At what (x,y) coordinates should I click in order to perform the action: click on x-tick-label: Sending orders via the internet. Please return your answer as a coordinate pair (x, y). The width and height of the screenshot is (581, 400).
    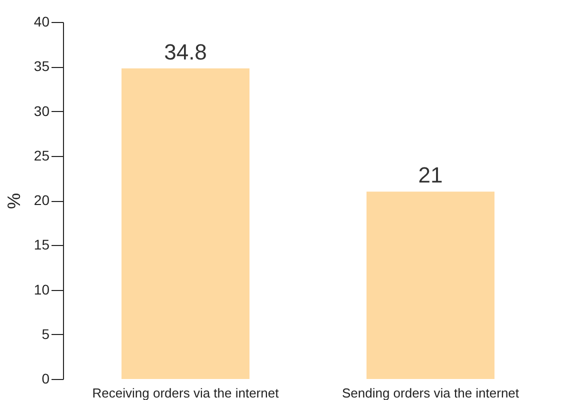
    Looking at the image, I should click on (431, 393).